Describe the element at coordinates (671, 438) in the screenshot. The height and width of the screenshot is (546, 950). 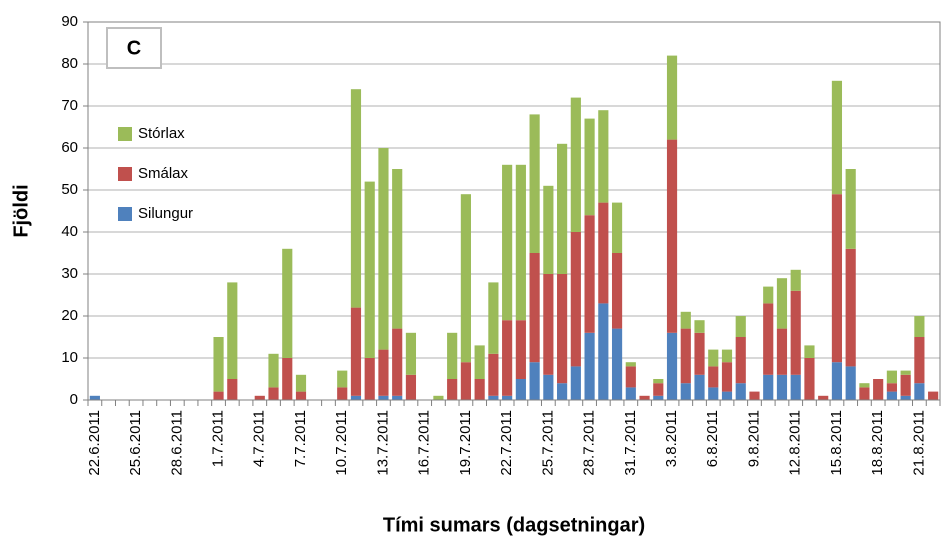
I see `x-tick-label: 3.8.2011` at that location.